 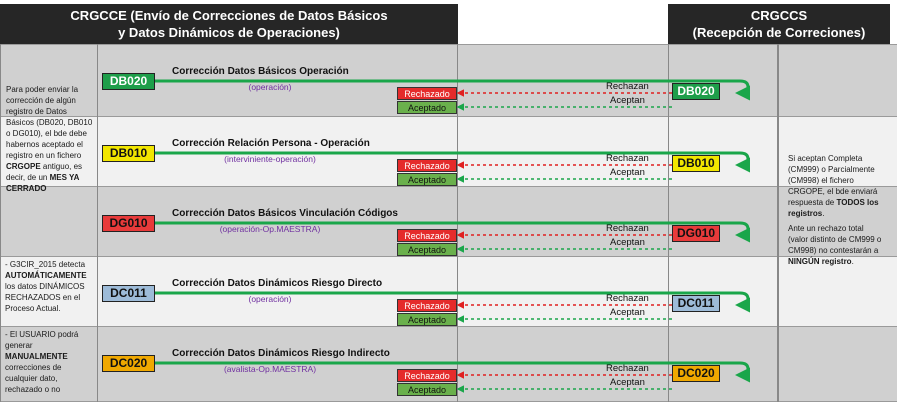 What do you see at coordinates (49, 223) in the screenshot?
I see `left-note-column` at bounding box center [49, 223].